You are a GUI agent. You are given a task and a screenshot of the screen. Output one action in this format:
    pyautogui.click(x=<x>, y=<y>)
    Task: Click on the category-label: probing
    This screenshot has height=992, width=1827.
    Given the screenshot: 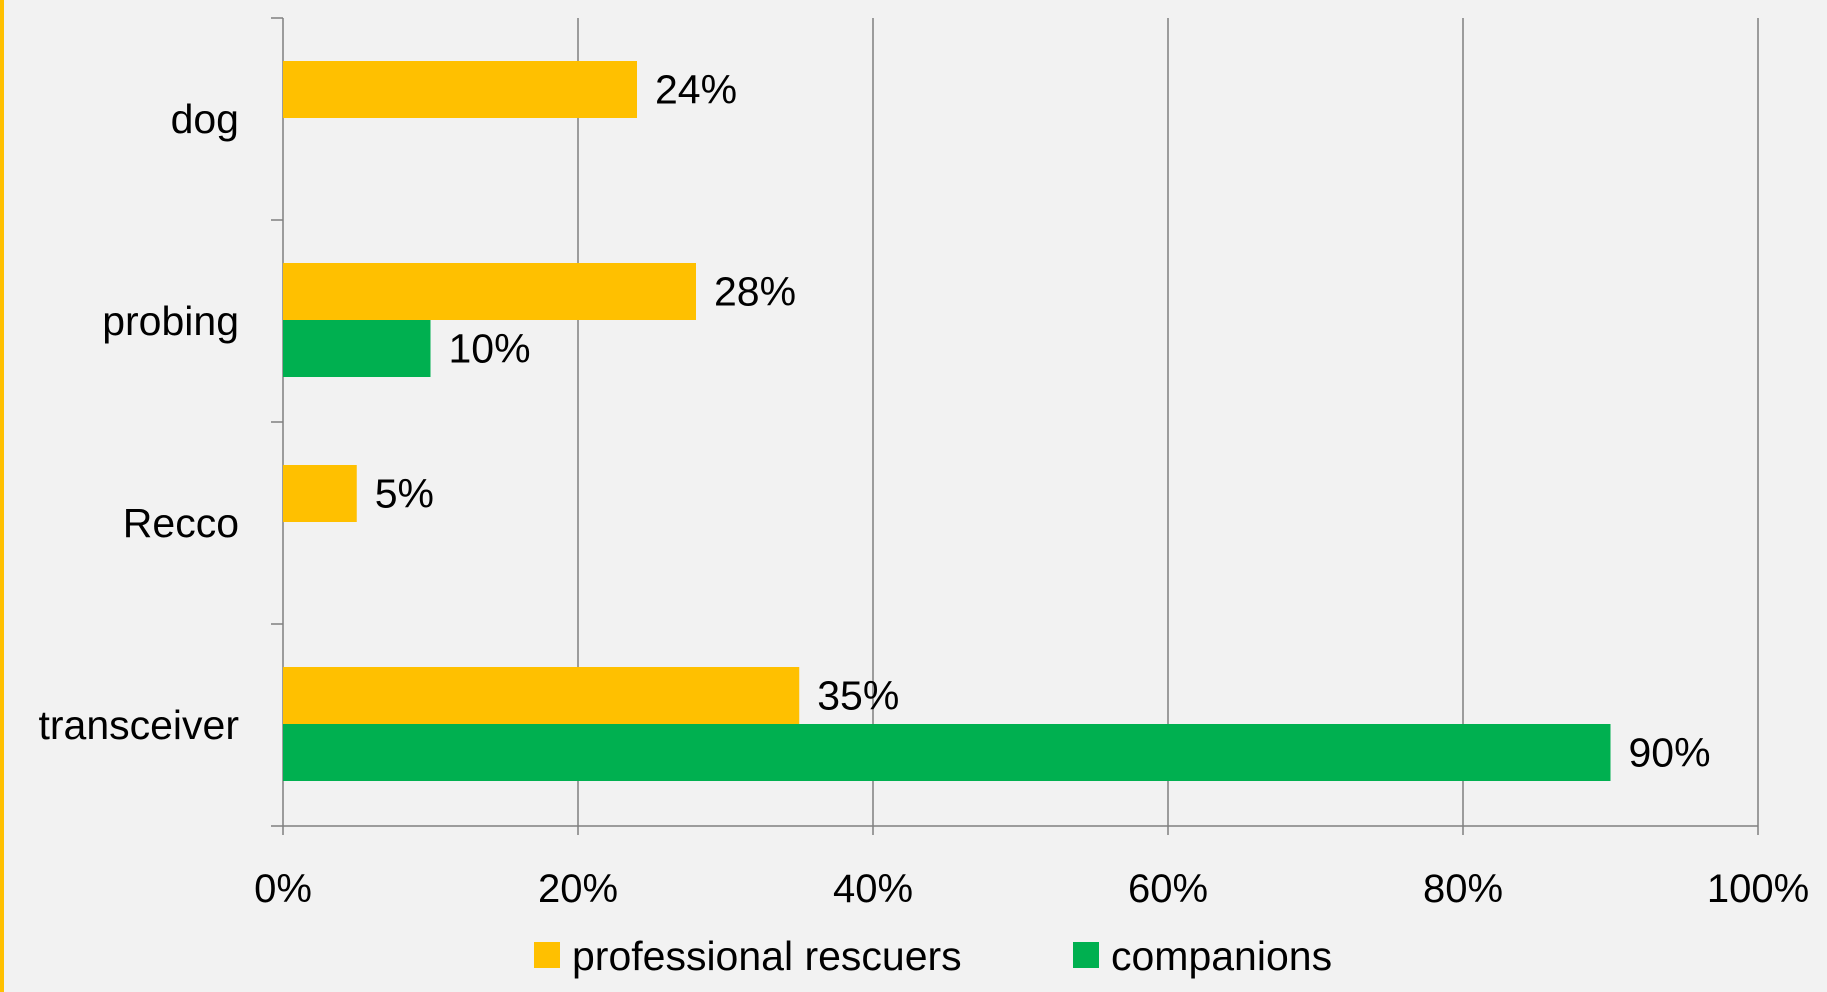 What is the action you would take?
    pyautogui.click(x=170, y=321)
    